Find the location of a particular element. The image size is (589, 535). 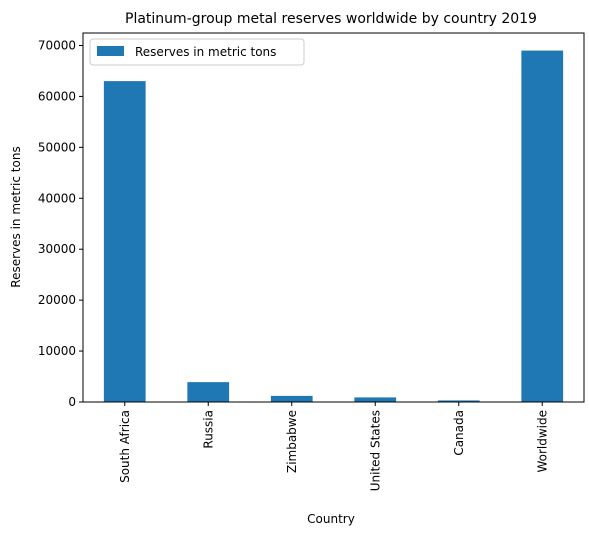

legend-label: Reserves in metric tons is located at coordinates (205, 52).